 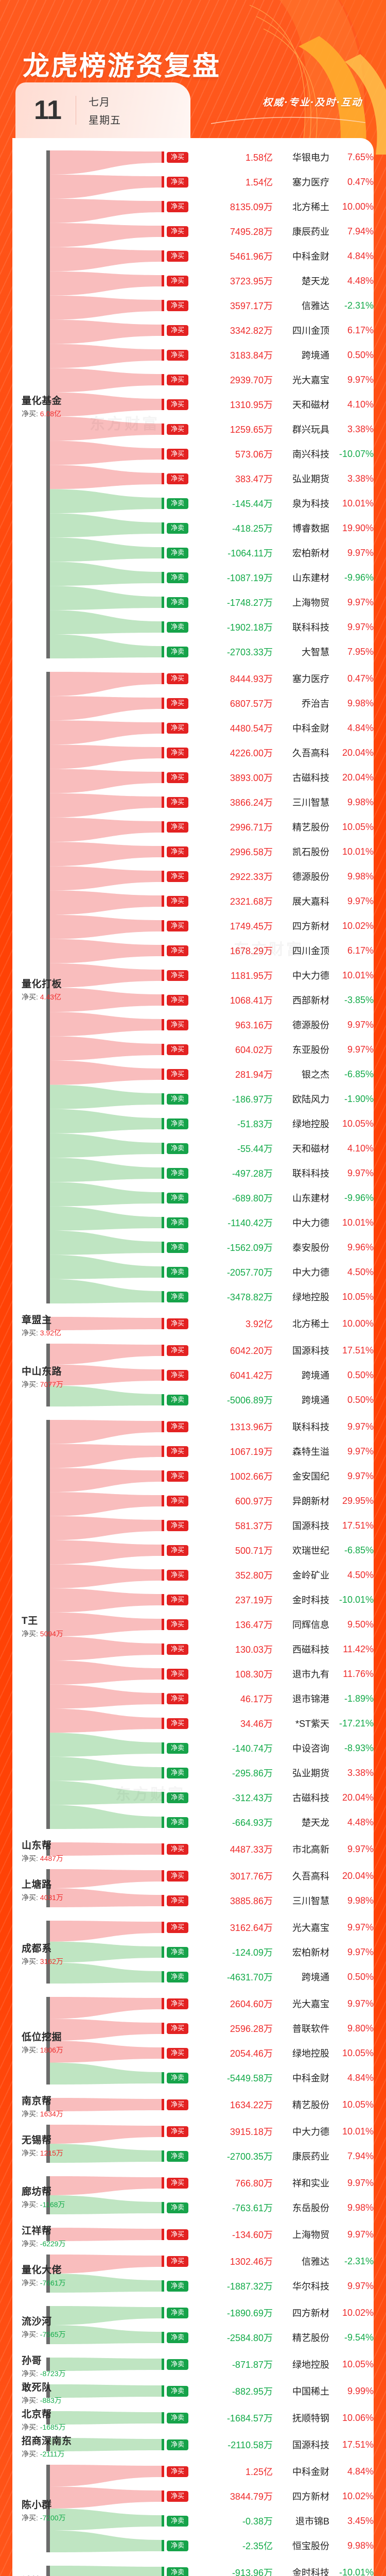 I want to click on sankey-flow-row: 净买 383.47万 弘业期货 3.38%, so click(x=271, y=478).